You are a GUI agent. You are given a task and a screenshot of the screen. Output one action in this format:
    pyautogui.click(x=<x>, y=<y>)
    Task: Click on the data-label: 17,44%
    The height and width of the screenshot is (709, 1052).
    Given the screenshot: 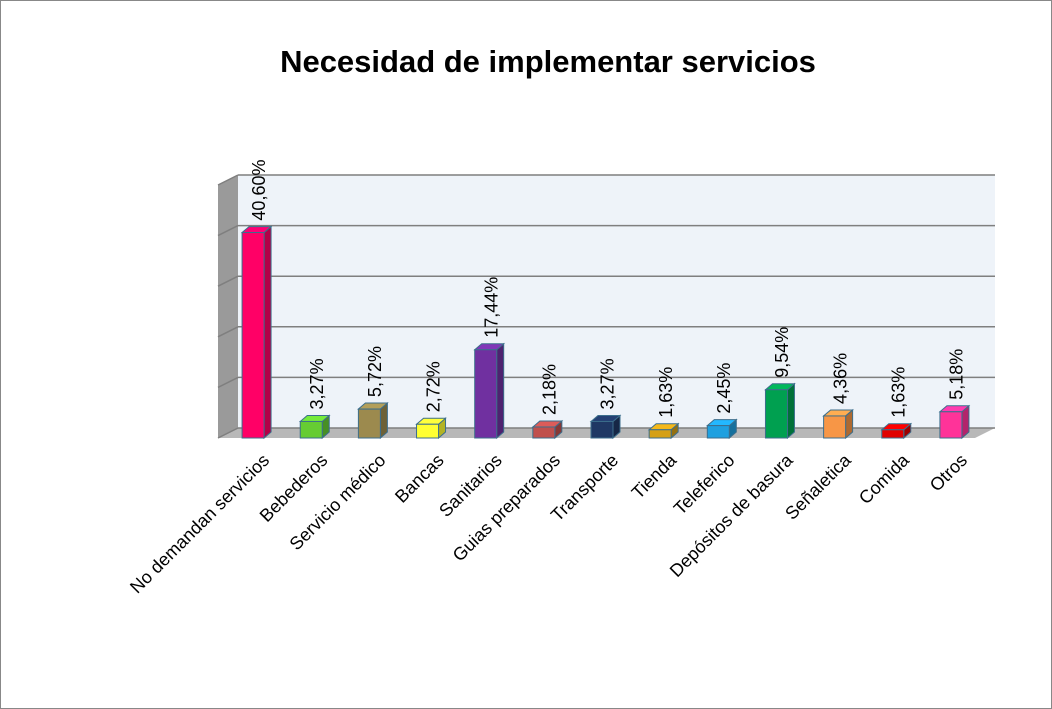 What is the action you would take?
    pyautogui.click(x=491, y=307)
    